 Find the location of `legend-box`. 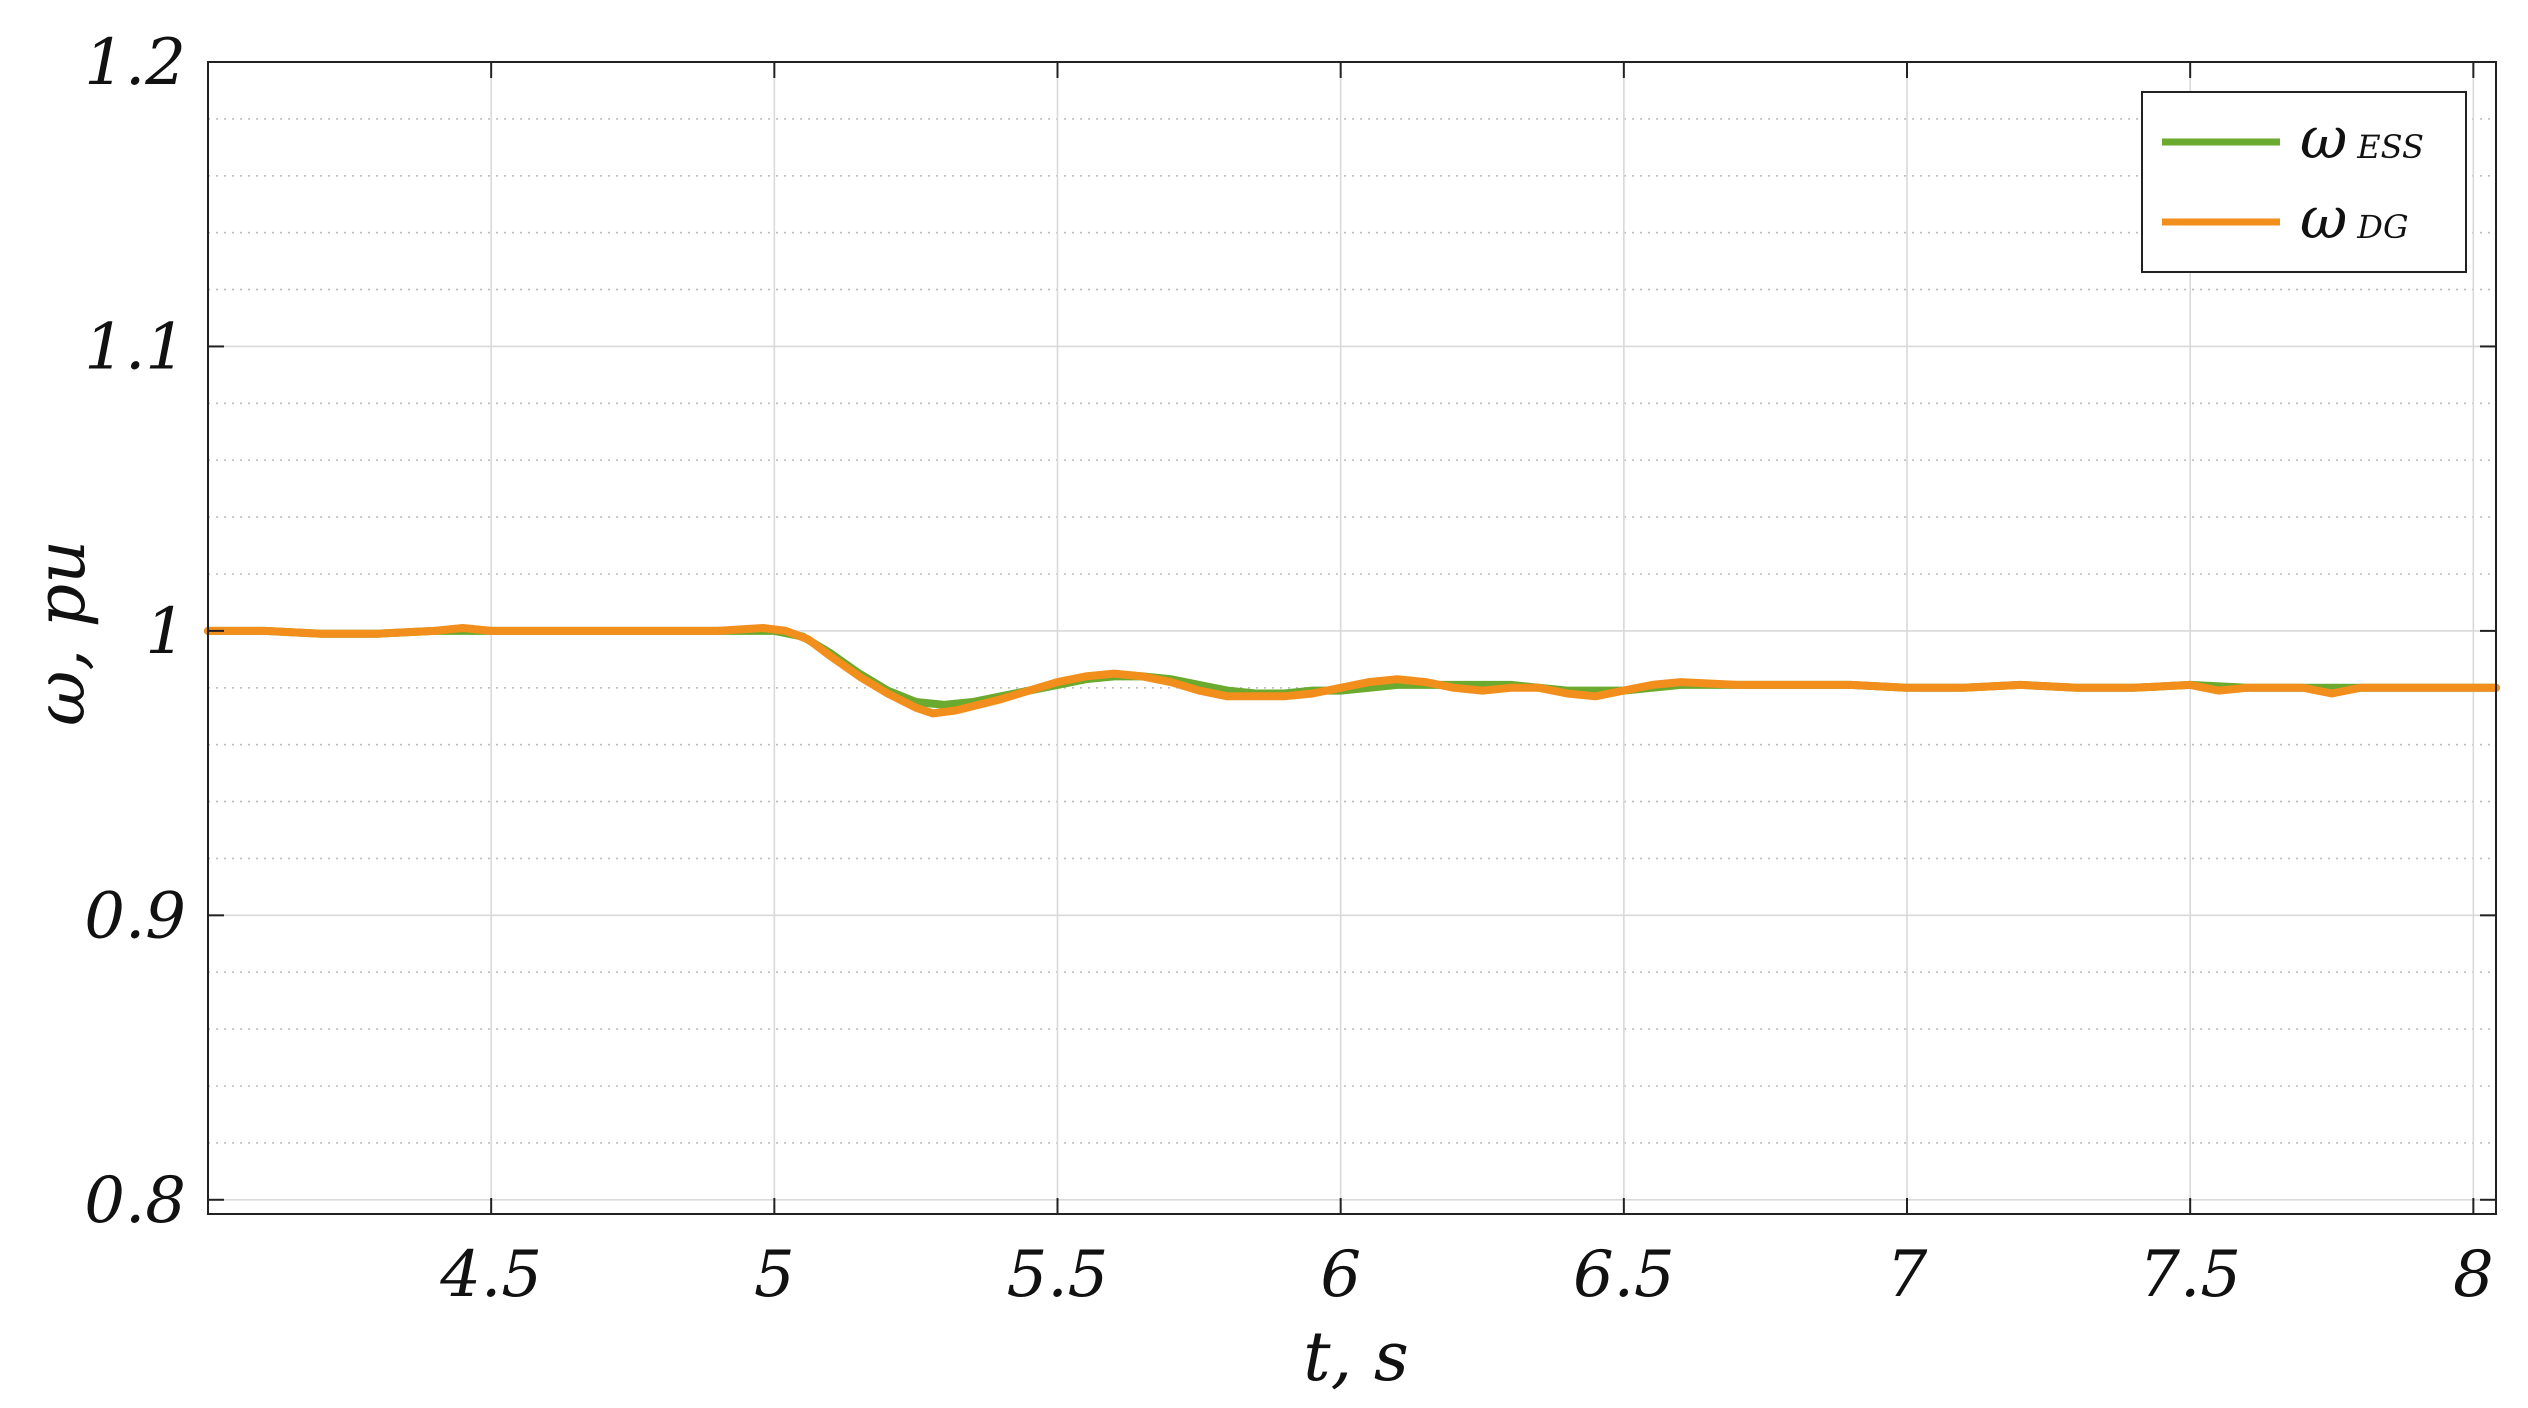

legend-box is located at coordinates (2304, 182).